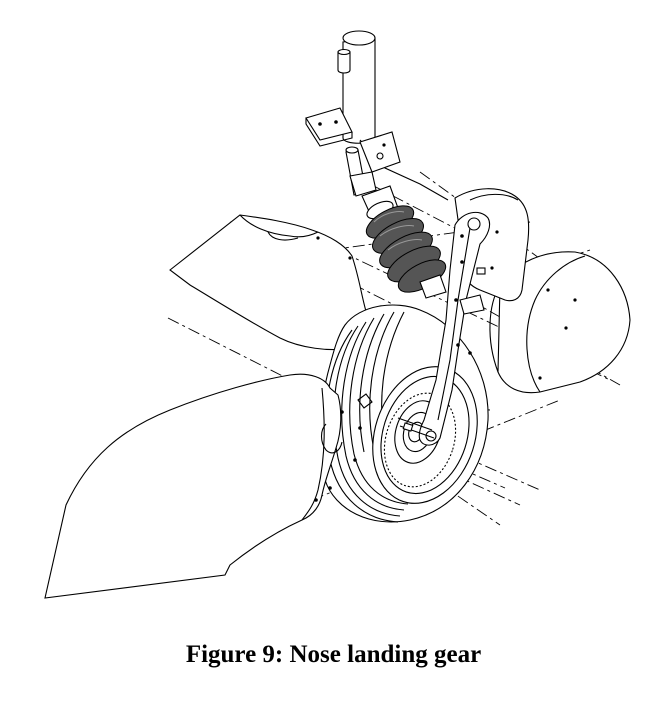 The height and width of the screenshot is (702, 667). Describe the element at coordinates (361, 171) in the screenshot. I see `shock-upper-link` at that location.